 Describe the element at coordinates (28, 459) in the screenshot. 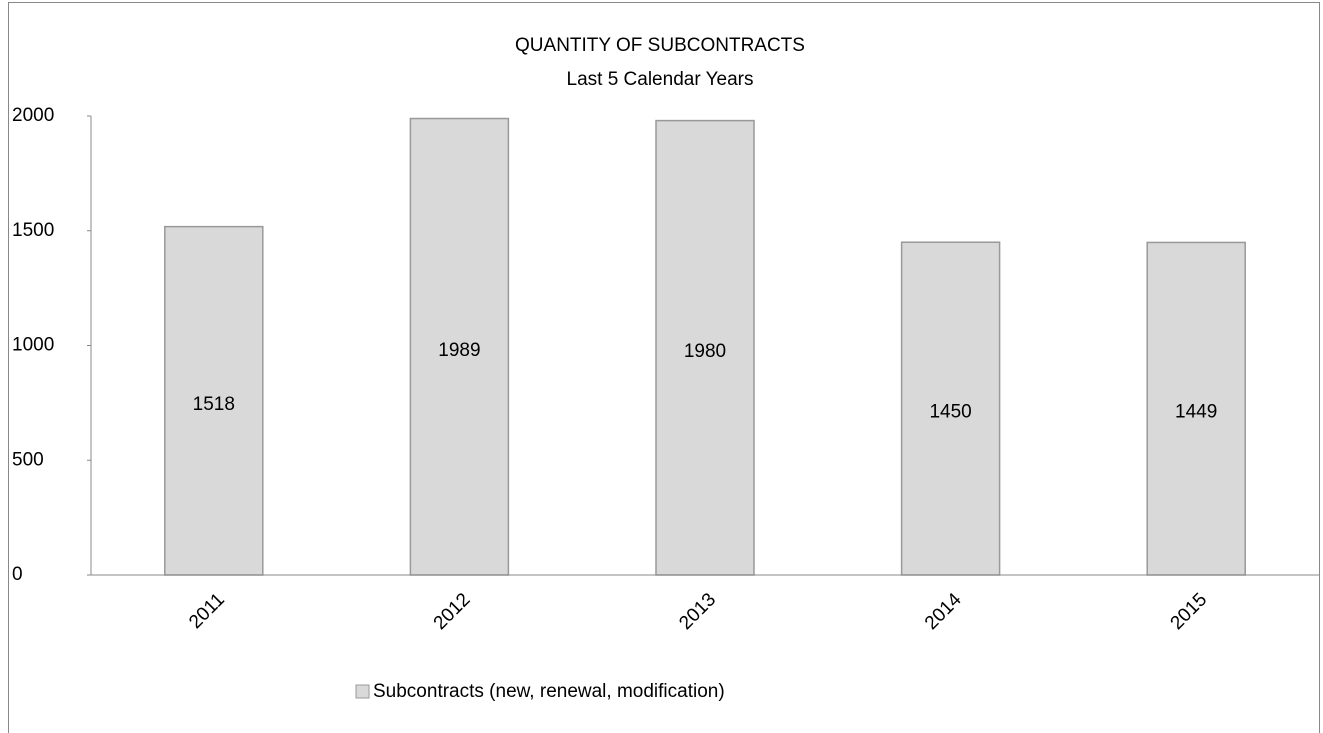

I see `y-tick-label: 500` at that location.